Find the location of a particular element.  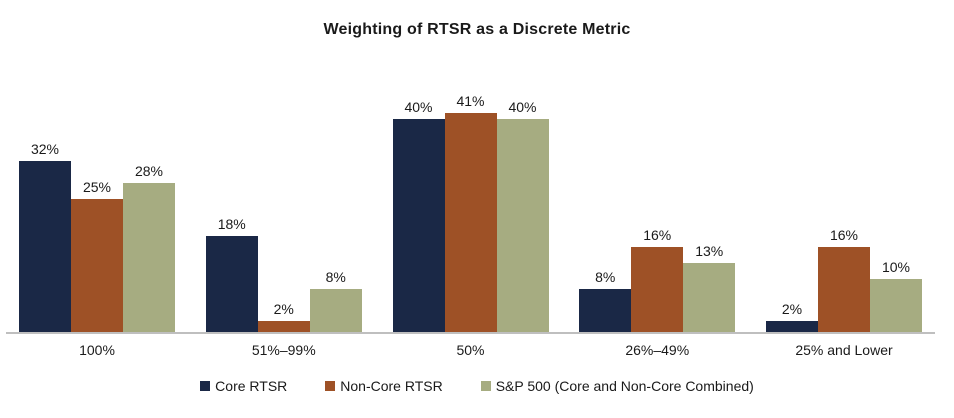

bar-group: 32% 25% 28% 100% is located at coordinates (97, 250).